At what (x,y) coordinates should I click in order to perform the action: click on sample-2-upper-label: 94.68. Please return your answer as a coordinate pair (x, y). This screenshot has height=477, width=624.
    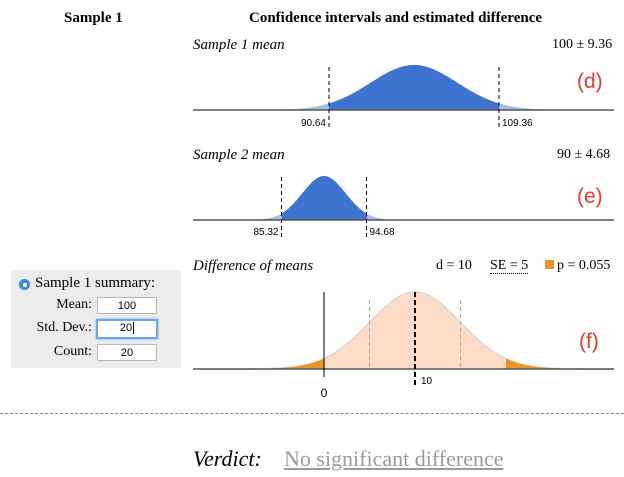
    Looking at the image, I should click on (382, 232).